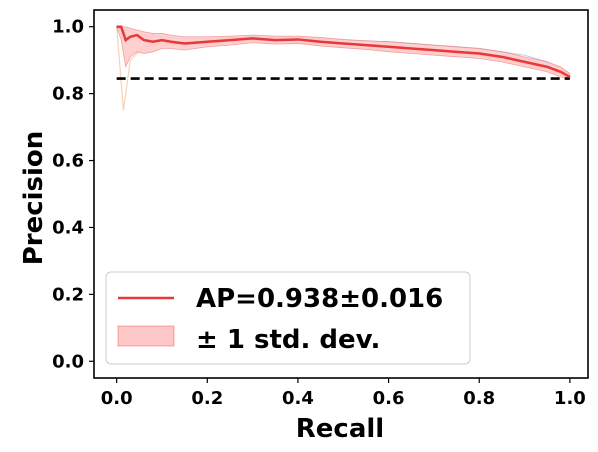 This screenshot has height=452, width=598. Describe the element at coordinates (389, 398) in the screenshot. I see `x-tick-label: 0.6` at that location.